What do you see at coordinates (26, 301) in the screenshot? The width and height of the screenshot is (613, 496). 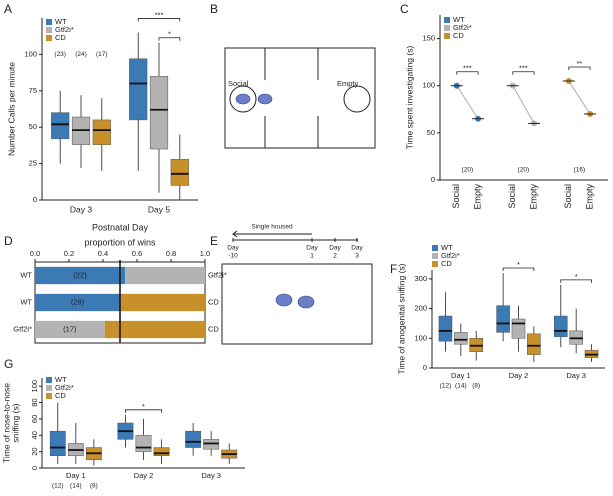 I see `row-left-label: WT` at bounding box center [26, 301].